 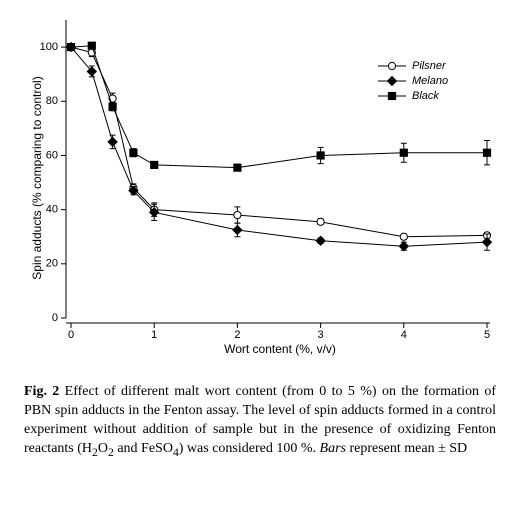 I want to click on caption-label: Fig. 2, so click(x=42, y=391).